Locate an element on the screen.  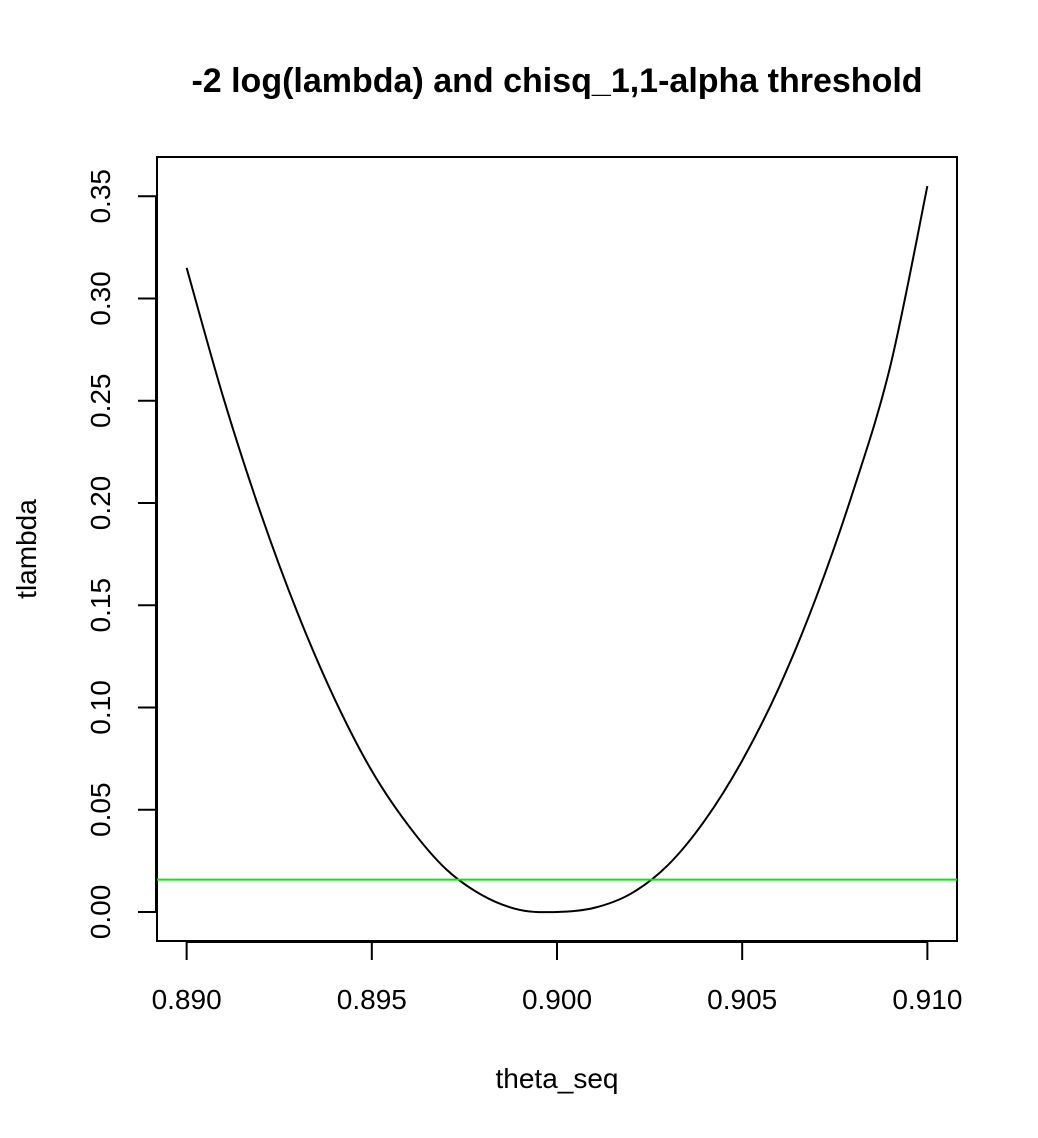
x-axis: 0.890 0.895 0.900 0.905 0.910 is located at coordinates (557, 978).